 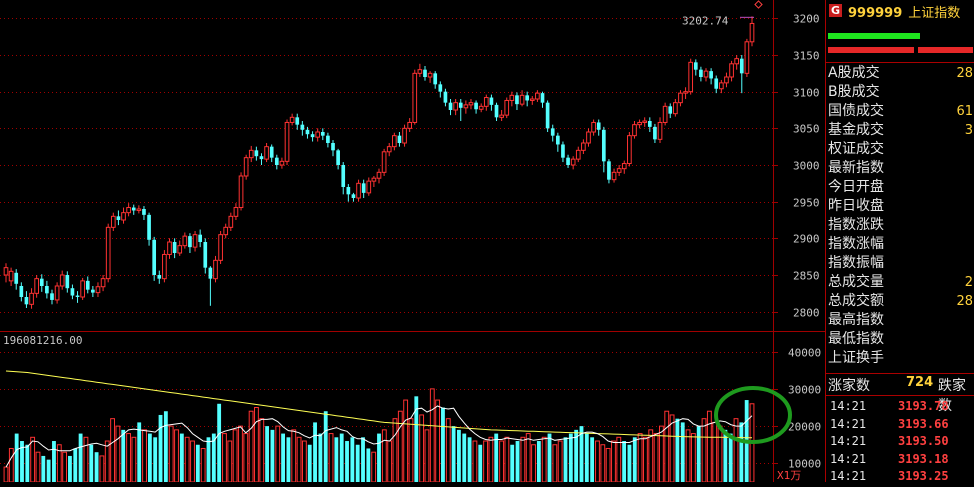 What do you see at coordinates (854, 73) in the screenshot?
I see `quote-label: A股成交` at bounding box center [854, 73].